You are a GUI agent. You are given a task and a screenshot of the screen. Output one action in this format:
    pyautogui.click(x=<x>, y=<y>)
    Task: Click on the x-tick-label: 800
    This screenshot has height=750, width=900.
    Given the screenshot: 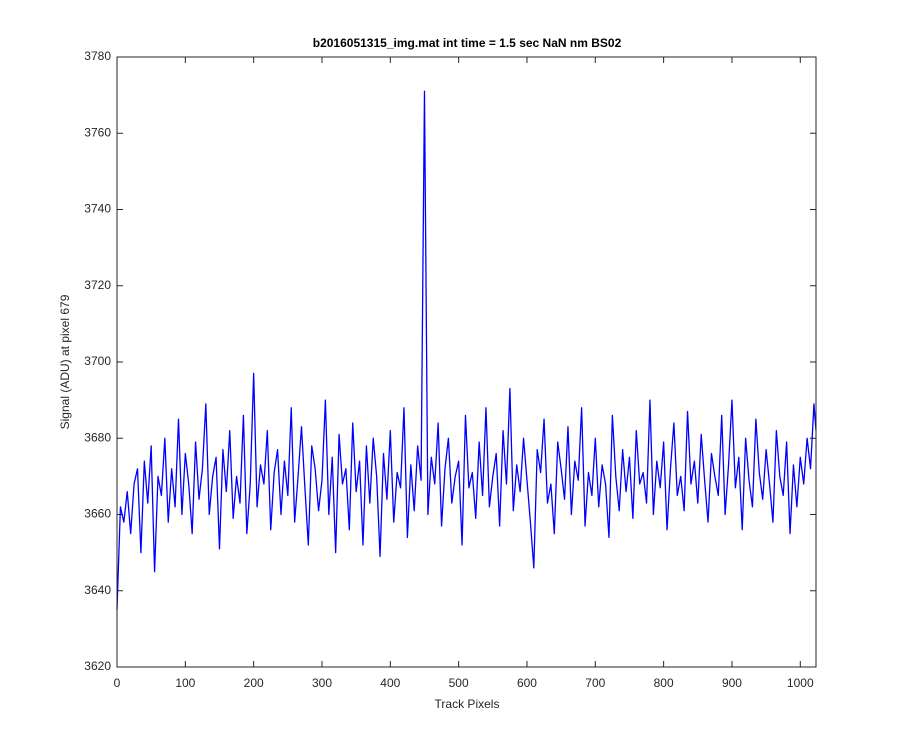 What is the action you would take?
    pyautogui.click(x=664, y=683)
    